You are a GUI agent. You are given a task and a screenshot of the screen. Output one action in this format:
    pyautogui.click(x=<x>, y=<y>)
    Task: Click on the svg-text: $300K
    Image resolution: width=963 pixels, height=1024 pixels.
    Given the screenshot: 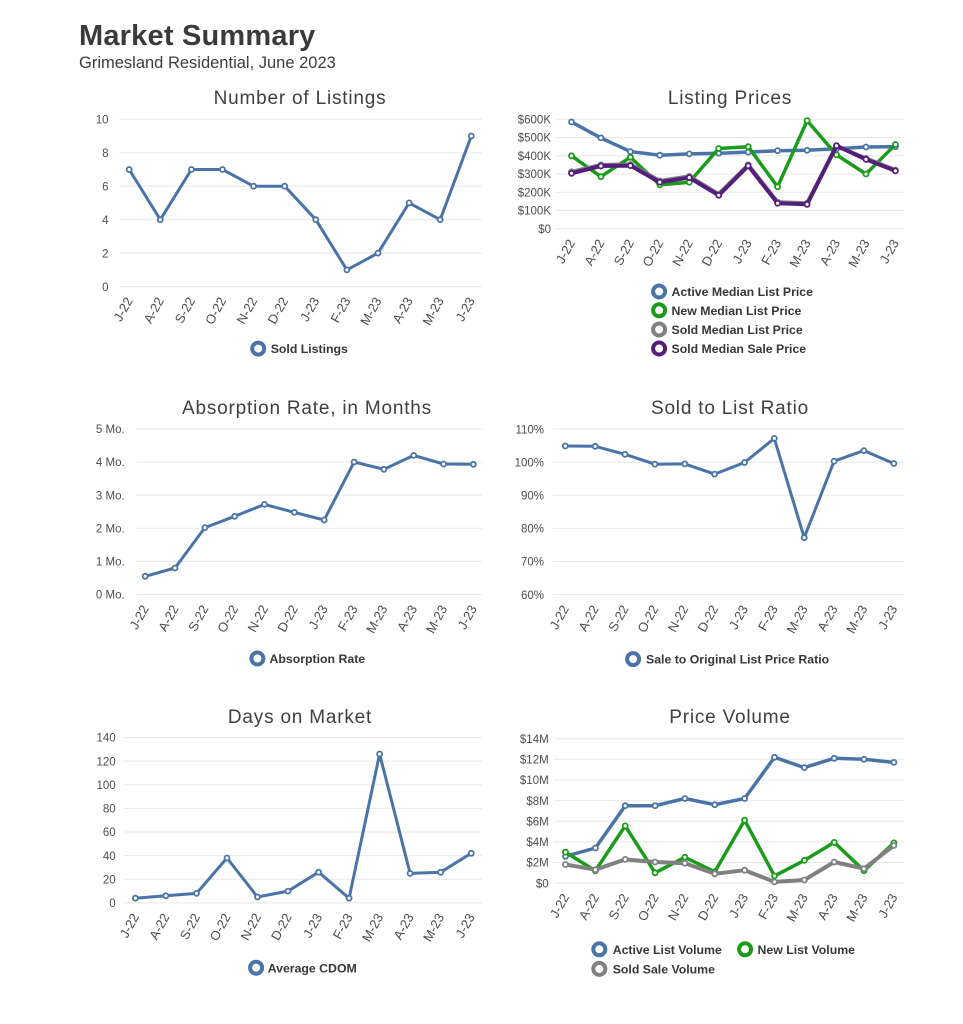 What is the action you would take?
    pyautogui.click(x=535, y=175)
    